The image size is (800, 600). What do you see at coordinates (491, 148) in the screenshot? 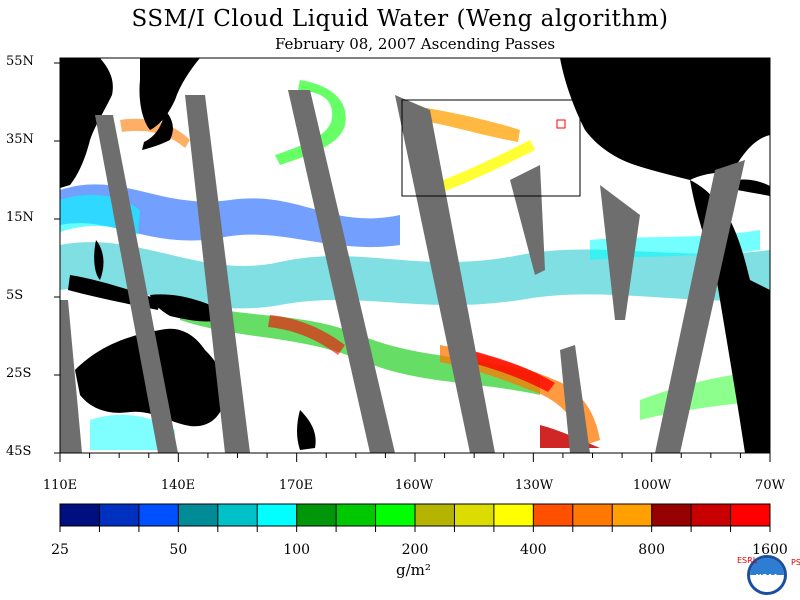
I see `region-box` at bounding box center [491, 148].